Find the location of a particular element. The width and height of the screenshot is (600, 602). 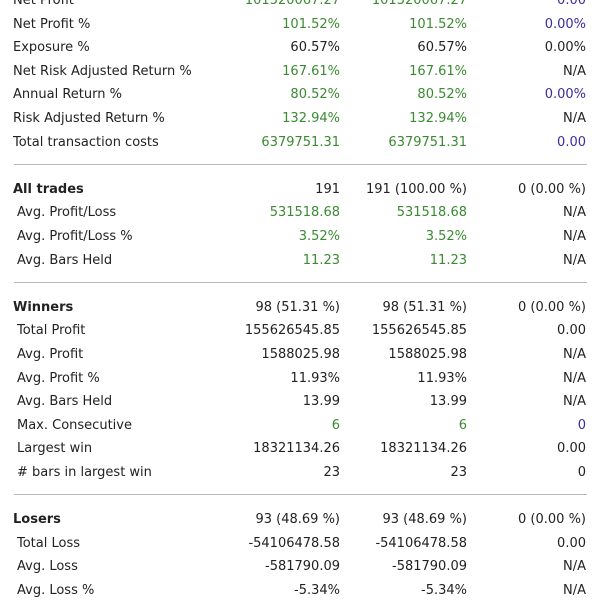

table-row: Avg. Profit 1588025.98 1588025.98 N/A is located at coordinates (300, 355).